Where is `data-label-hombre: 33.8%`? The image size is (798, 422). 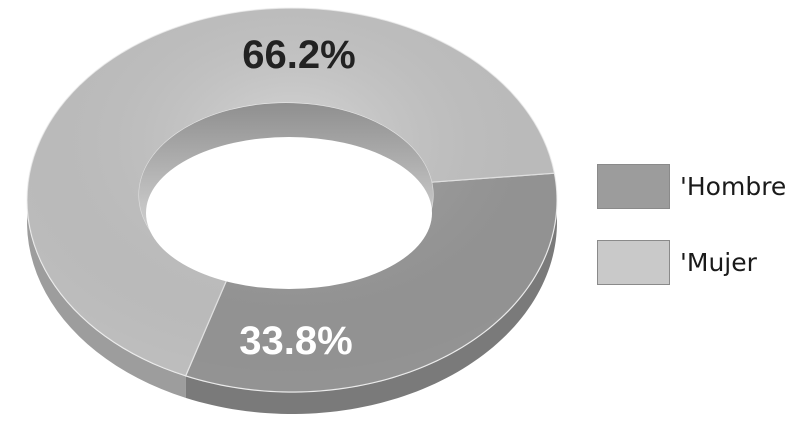 data-label-hombre: 33.8% is located at coordinates (295, 341).